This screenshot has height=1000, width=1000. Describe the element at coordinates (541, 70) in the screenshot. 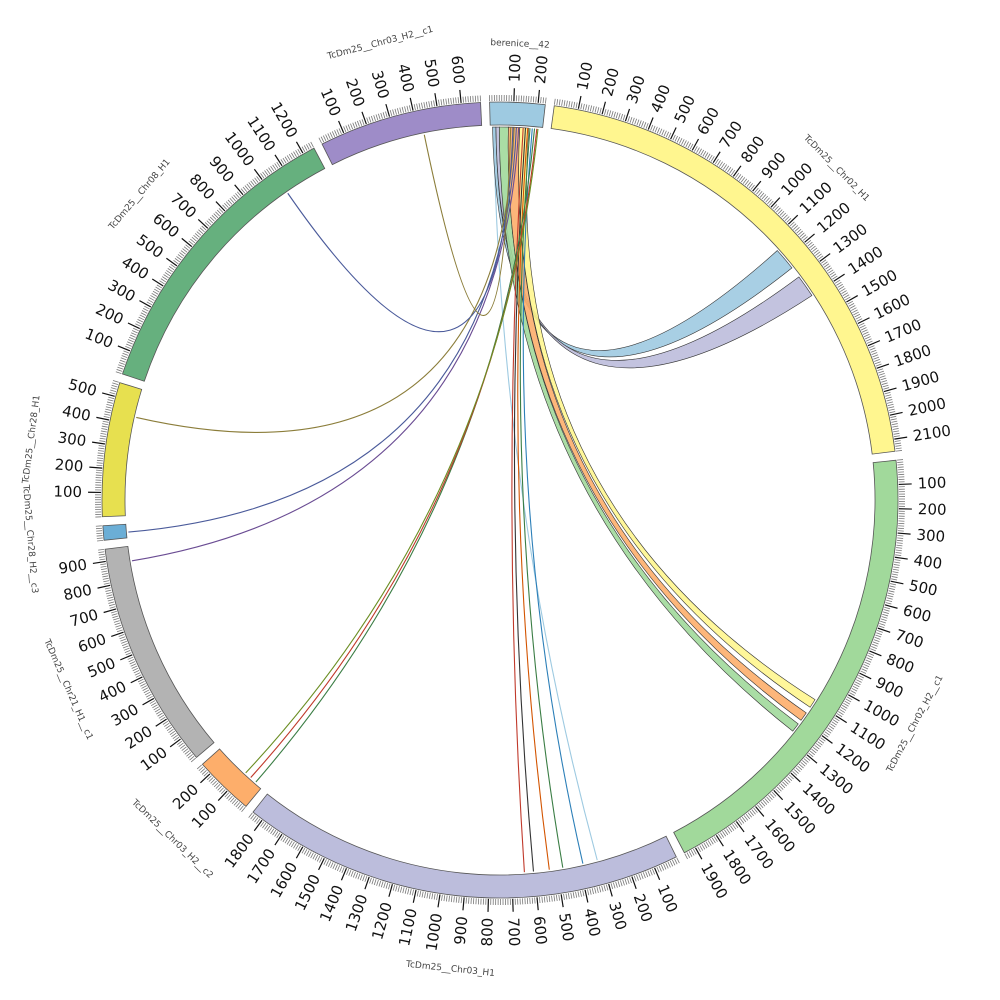

I see `tick-label: 200` at that location.